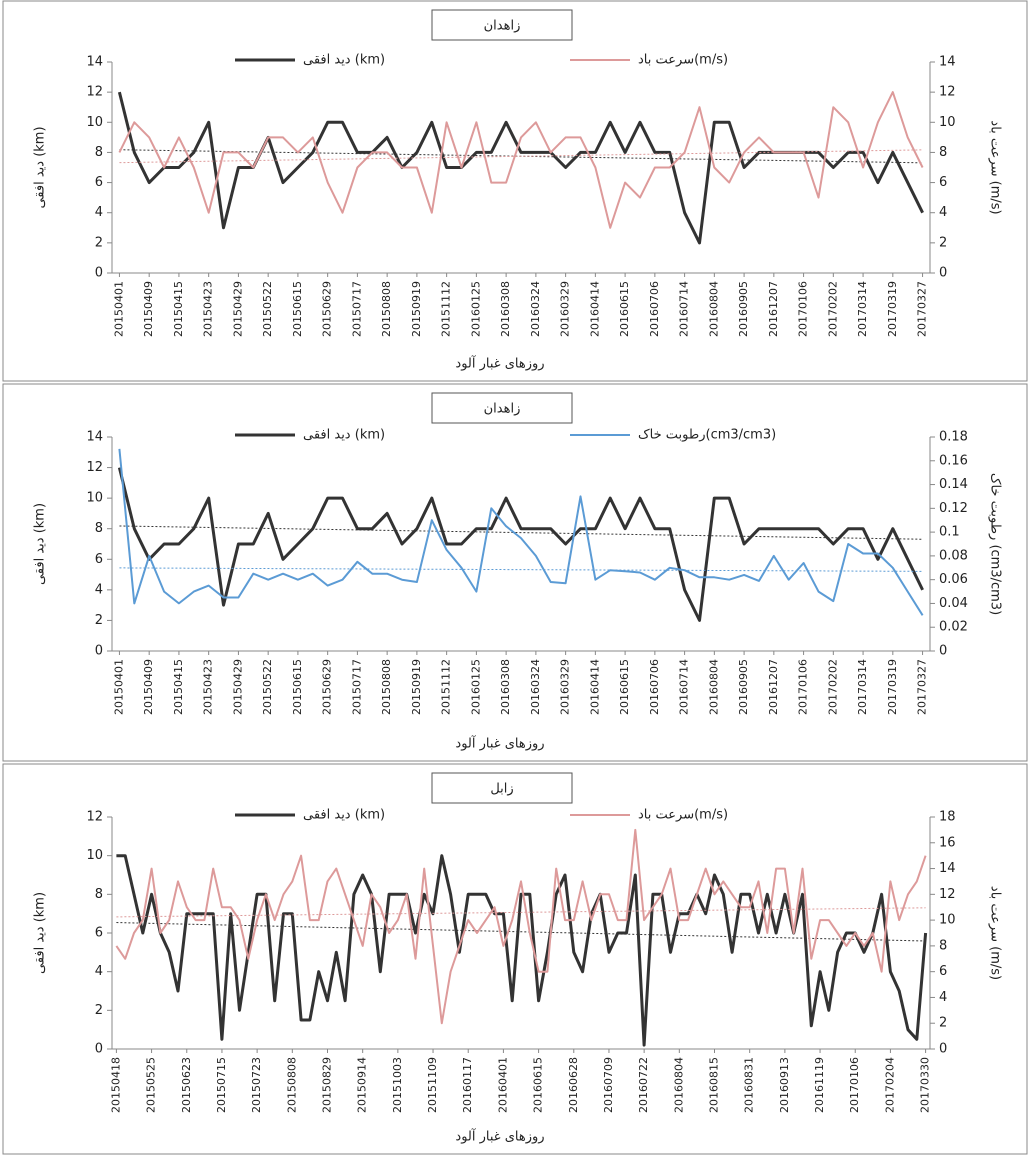 The height and width of the screenshot is (1159, 1031). What do you see at coordinates (953, 627) in the screenshot?
I see `y2-tick-label: 0.02` at bounding box center [953, 627].